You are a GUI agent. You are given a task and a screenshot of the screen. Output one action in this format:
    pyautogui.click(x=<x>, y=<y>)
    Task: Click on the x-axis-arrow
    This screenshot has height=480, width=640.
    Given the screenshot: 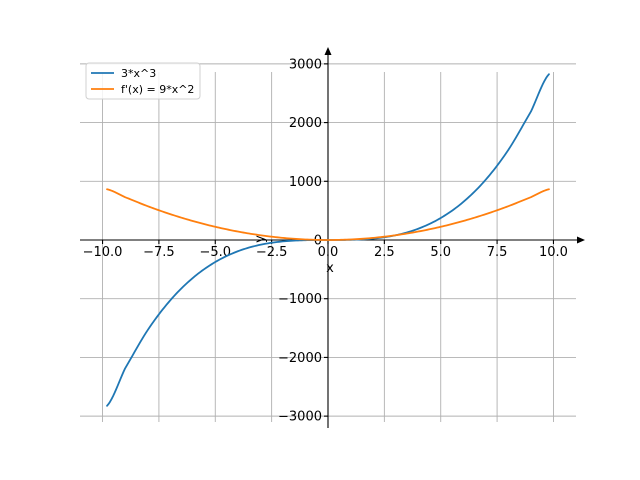 What is the action you would take?
    pyautogui.click(x=581, y=240)
    